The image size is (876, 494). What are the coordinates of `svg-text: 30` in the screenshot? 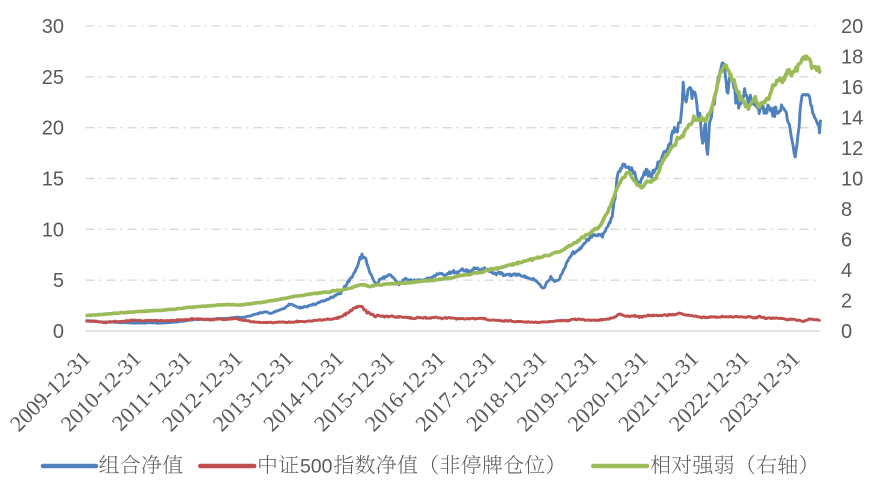 It's located at (53, 27).